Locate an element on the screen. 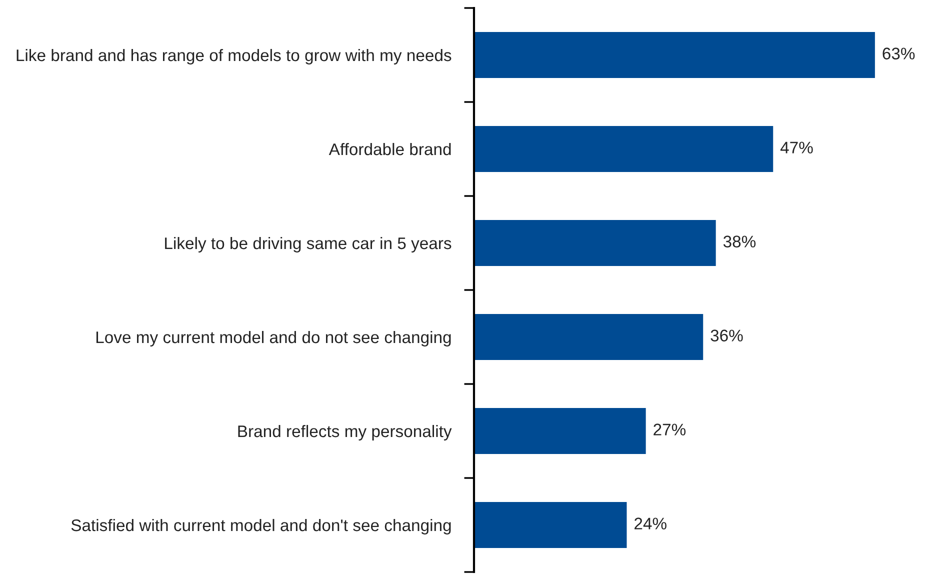 Image resolution: width=928 pixels, height=574 pixels. data-label: 47% is located at coordinates (796, 148).